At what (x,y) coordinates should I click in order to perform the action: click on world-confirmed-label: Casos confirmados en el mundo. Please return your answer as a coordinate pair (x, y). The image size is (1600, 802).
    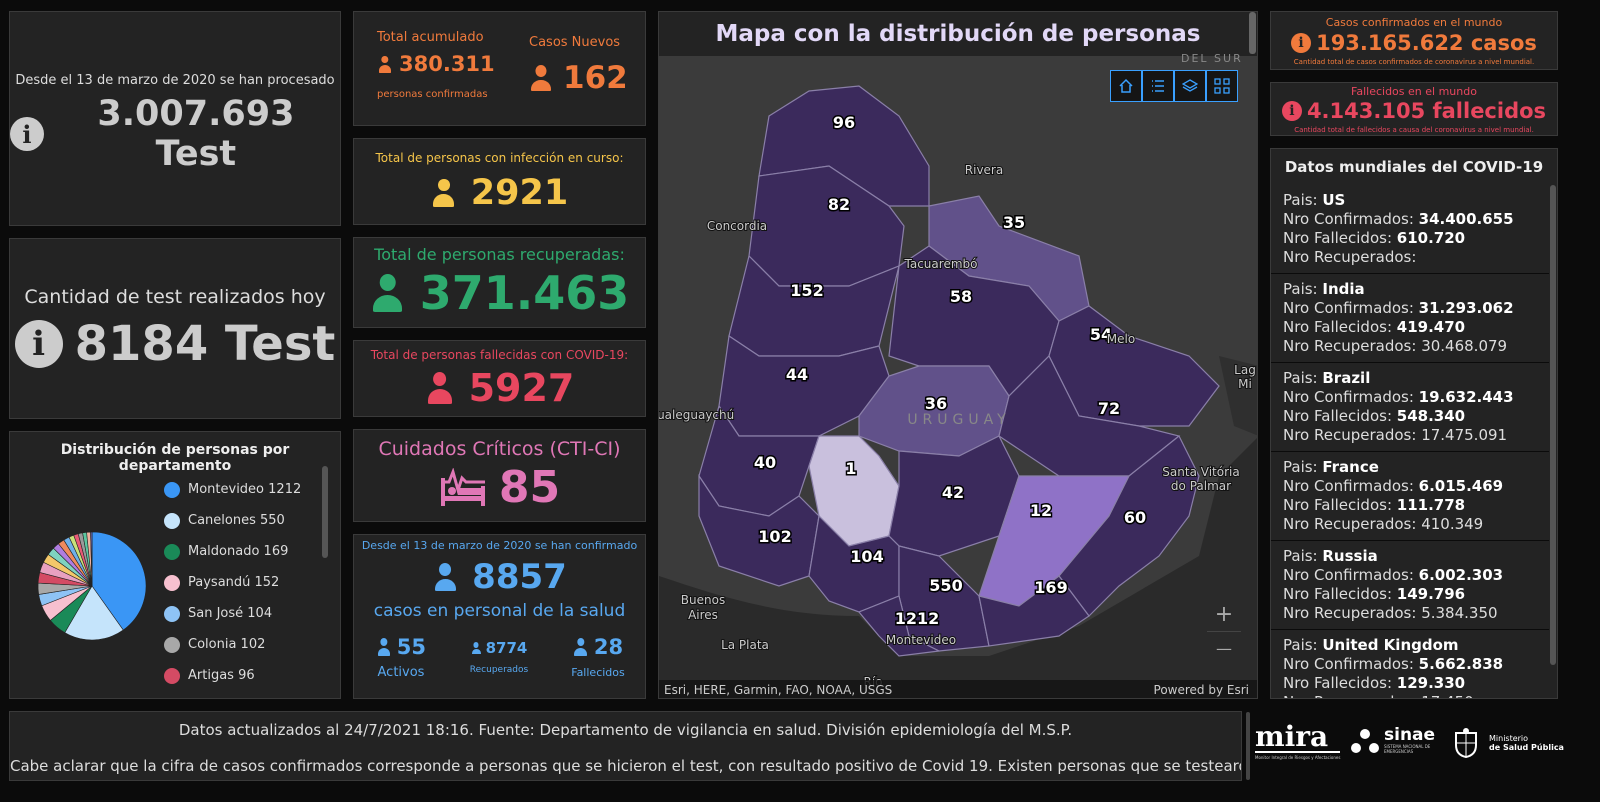
    Looking at the image, I should click on (1414, 22).